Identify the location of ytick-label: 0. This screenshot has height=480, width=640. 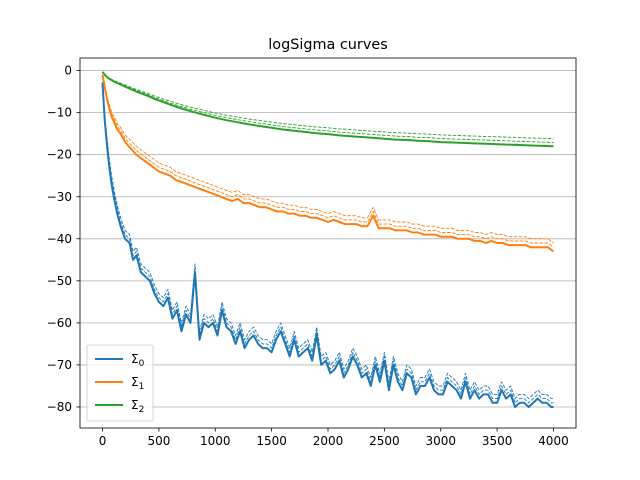
(68, 71).